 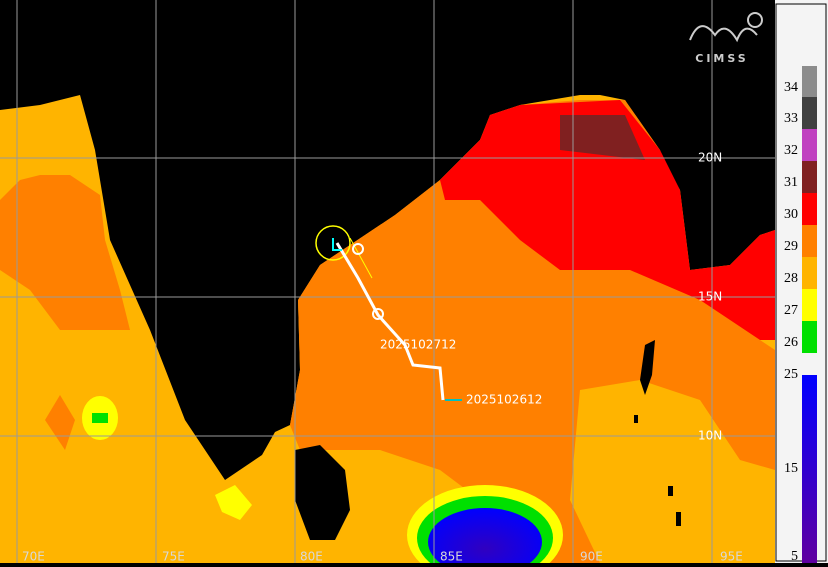 What do you see at coordinates (388, 313) in the screenshot?
I see `storm-track` at bounding box center [388, 313].